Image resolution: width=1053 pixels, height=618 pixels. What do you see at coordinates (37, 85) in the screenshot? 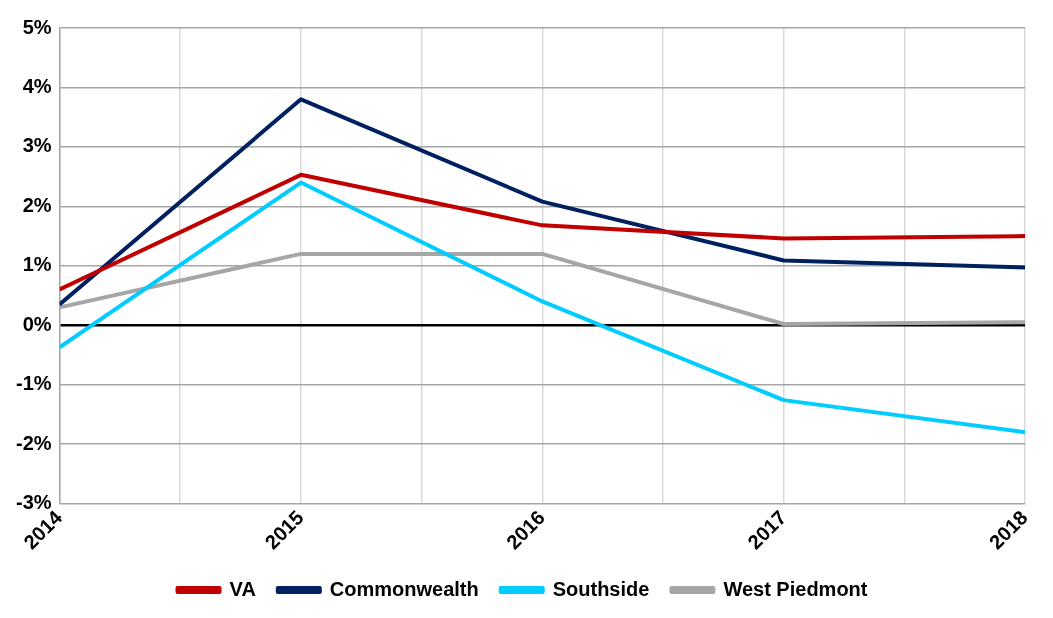
I see `y-tick-label: 4%` at bounding box center [37, 85].